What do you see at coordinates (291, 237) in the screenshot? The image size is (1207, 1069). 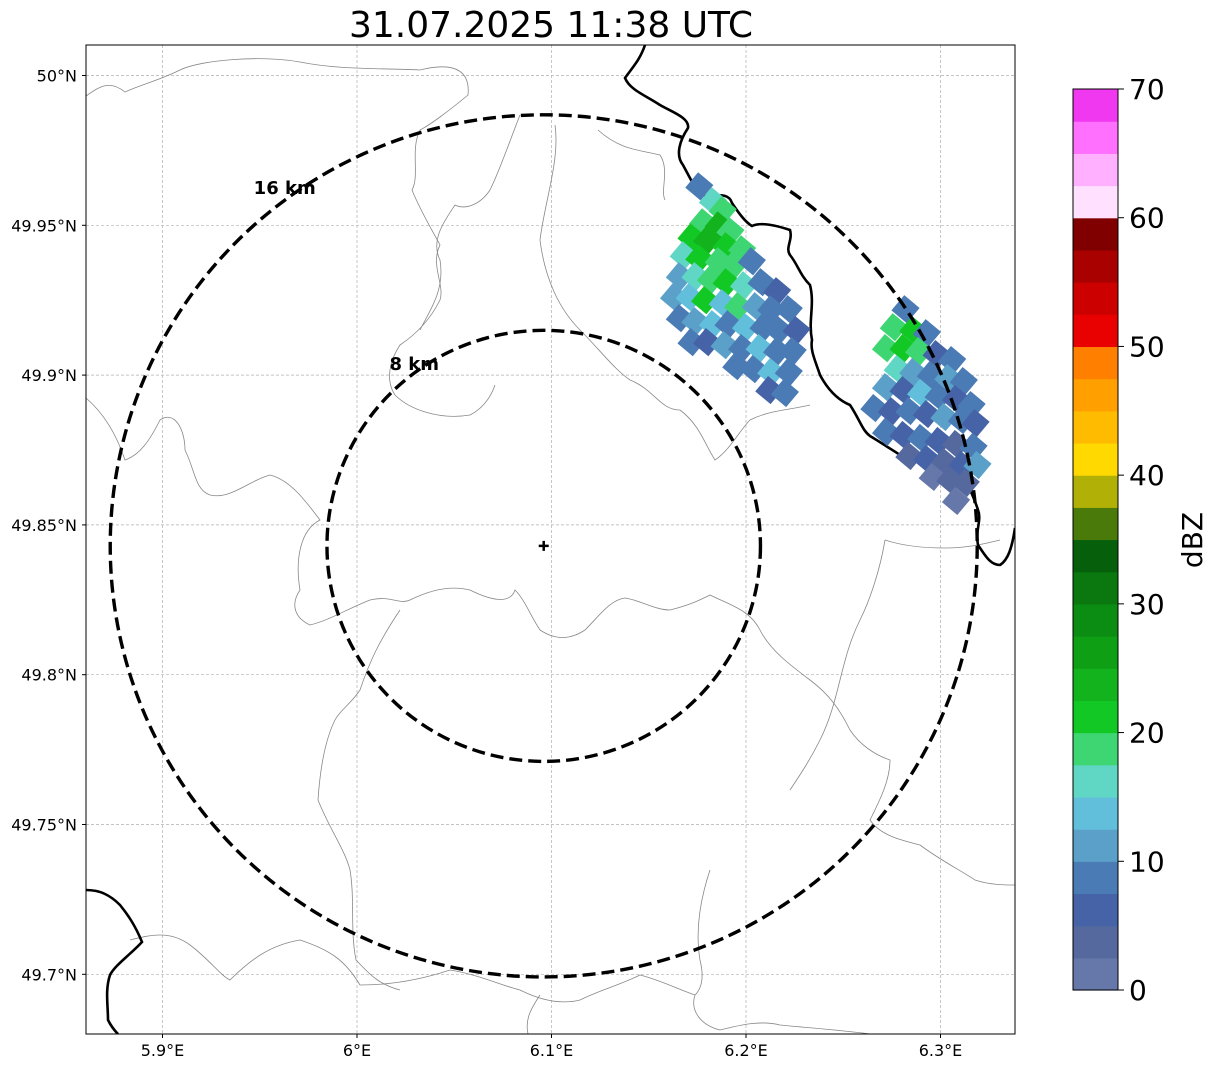 I see `admin-boundary-north-west` at bounding box center [291, 237].